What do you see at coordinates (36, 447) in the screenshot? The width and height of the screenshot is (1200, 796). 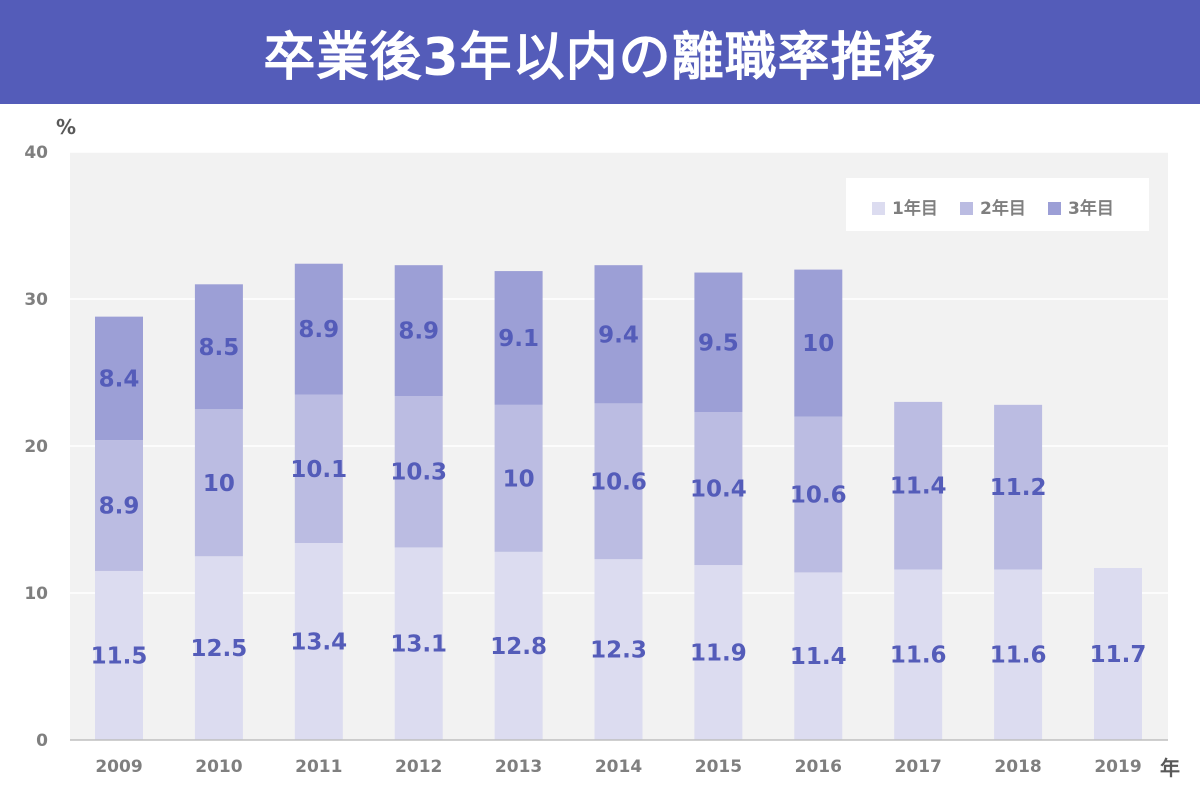 I see `y-tick-label: 20` at bounding box center [36, 447].